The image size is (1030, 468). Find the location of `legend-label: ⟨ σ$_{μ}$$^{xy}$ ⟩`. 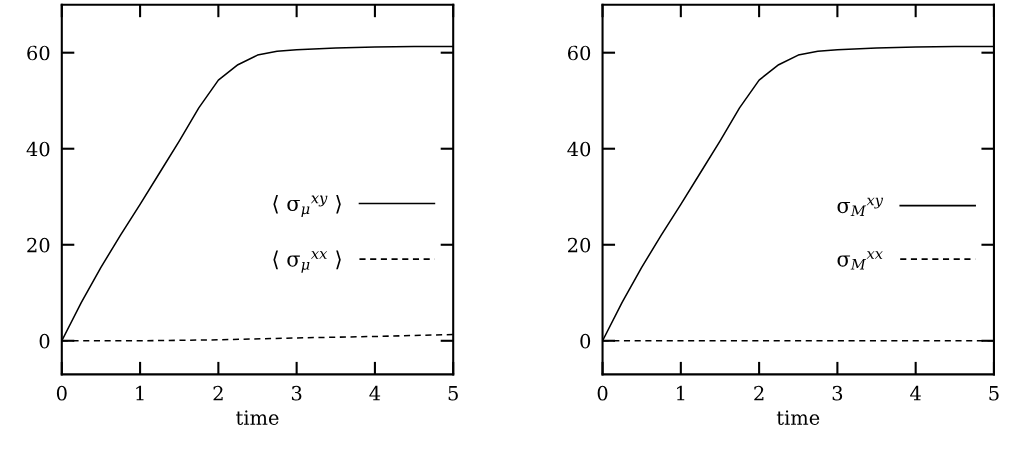

legend-label: ⟨ σ$_{μ}$$^{xy}$ ⟩ is located at coordinates (307, 206).